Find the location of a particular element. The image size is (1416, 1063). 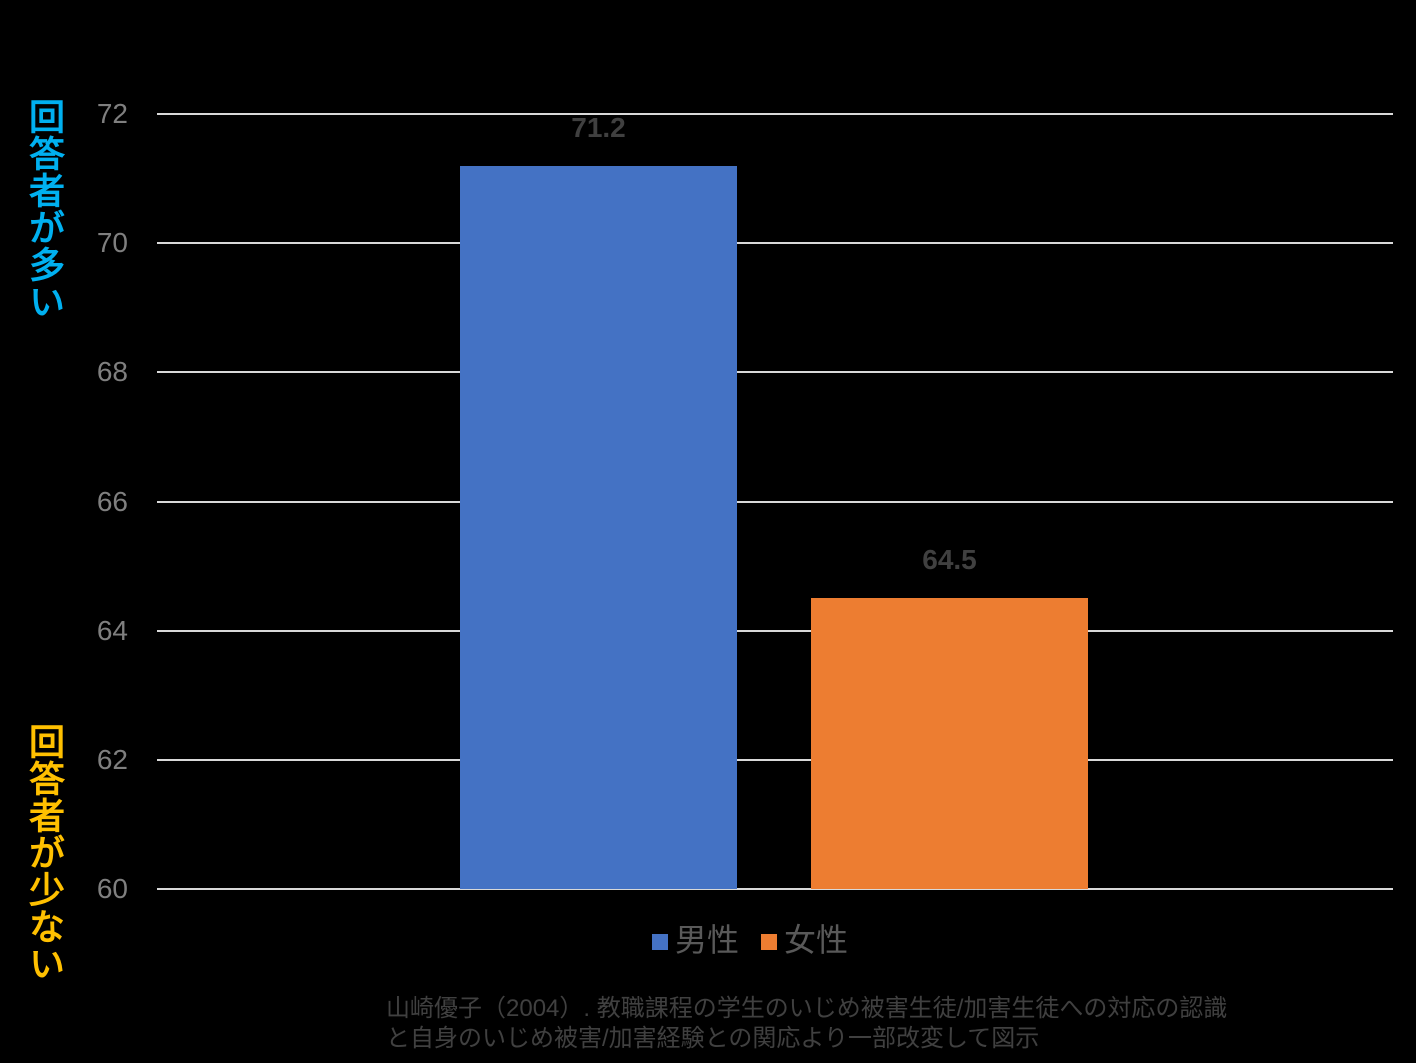

value-label-series-1: 64.5 is located at coordinates (949, 560).